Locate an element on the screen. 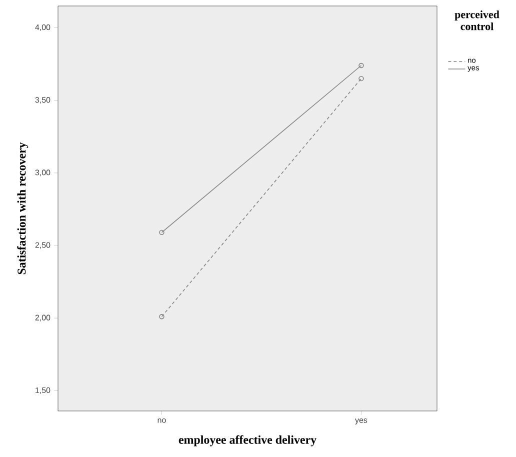  y-axis-title: Satisfaction with recovery is located at coordinates (22, 208).